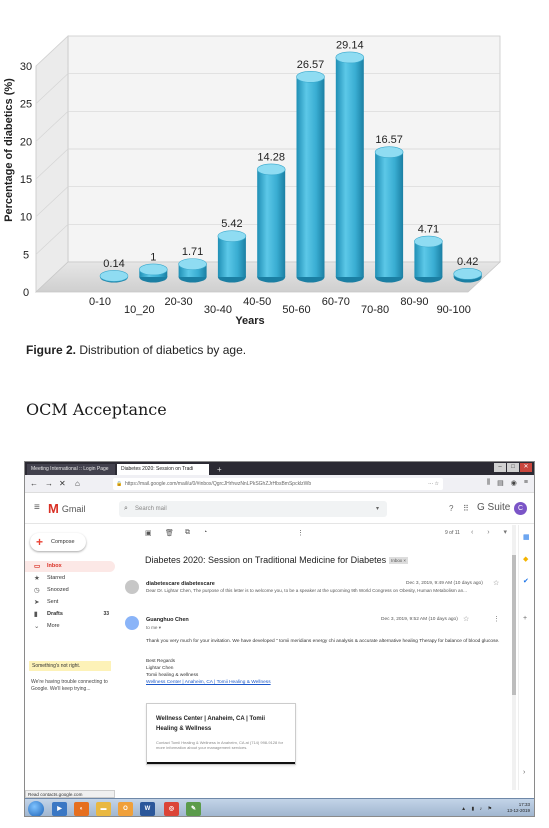  What do you see at coordinates (526, 537) in the screenshot?
I see `calendar-icon: ▦` at bounding box center [526, 537].